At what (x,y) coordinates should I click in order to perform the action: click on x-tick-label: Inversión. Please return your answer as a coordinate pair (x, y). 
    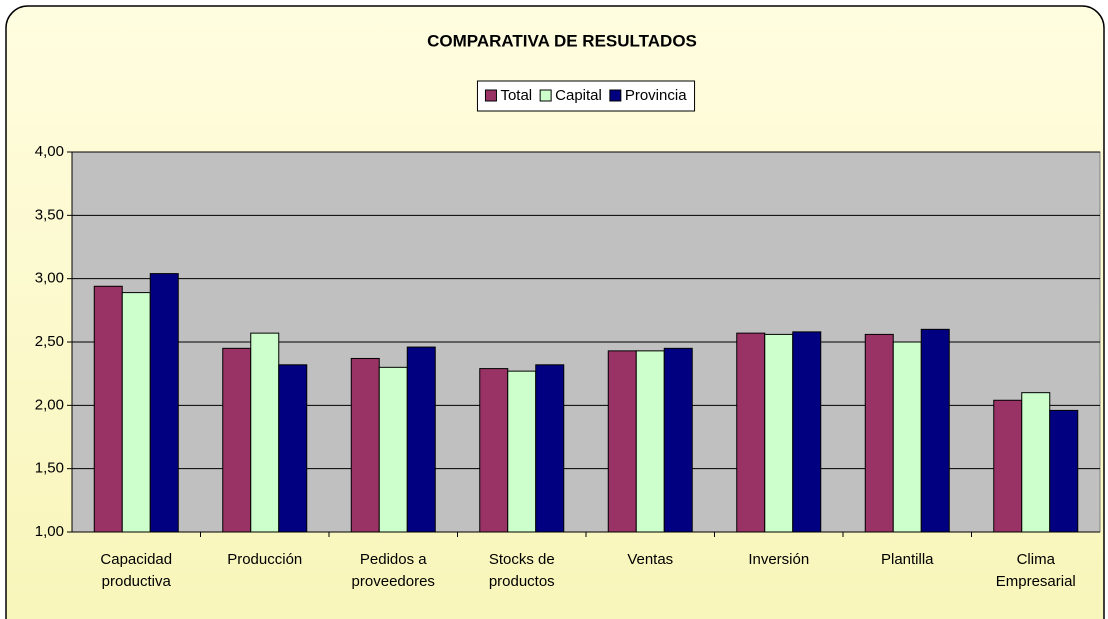
    Looking at the image, I should click on (778, 559).